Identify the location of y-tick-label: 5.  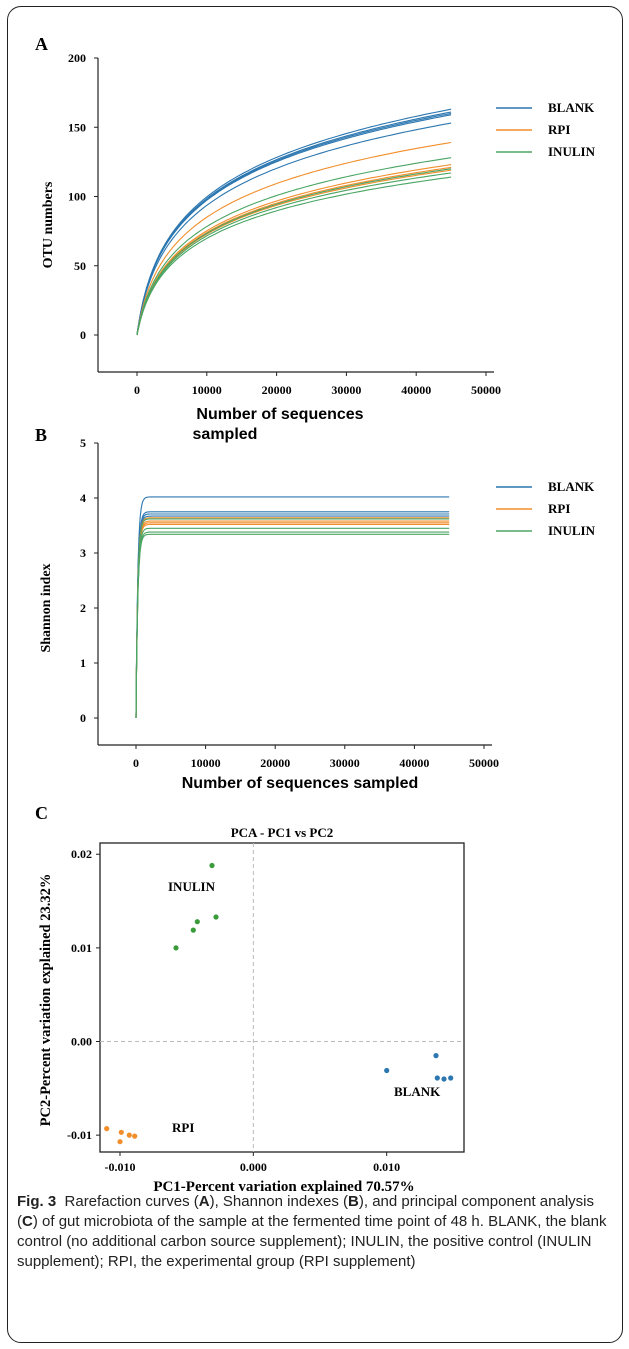
(83, 443).